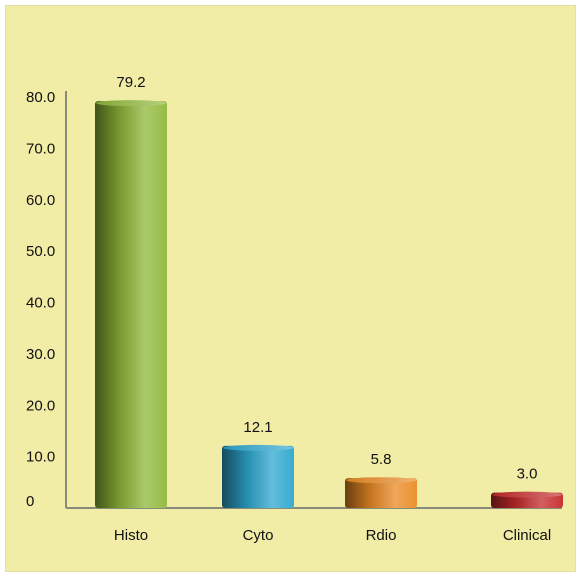 The height and width of the screenshot is (577, 581). Describe the element at coordinates (258, 476) in the screenshot. I see `bar-cyto` at that location.